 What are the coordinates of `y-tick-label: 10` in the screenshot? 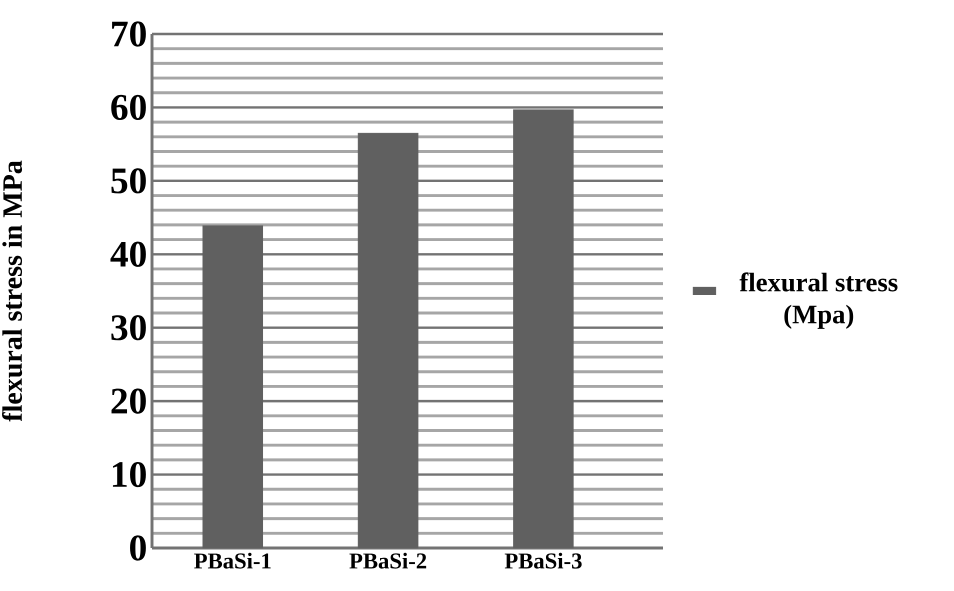 It's located at (129, 475).